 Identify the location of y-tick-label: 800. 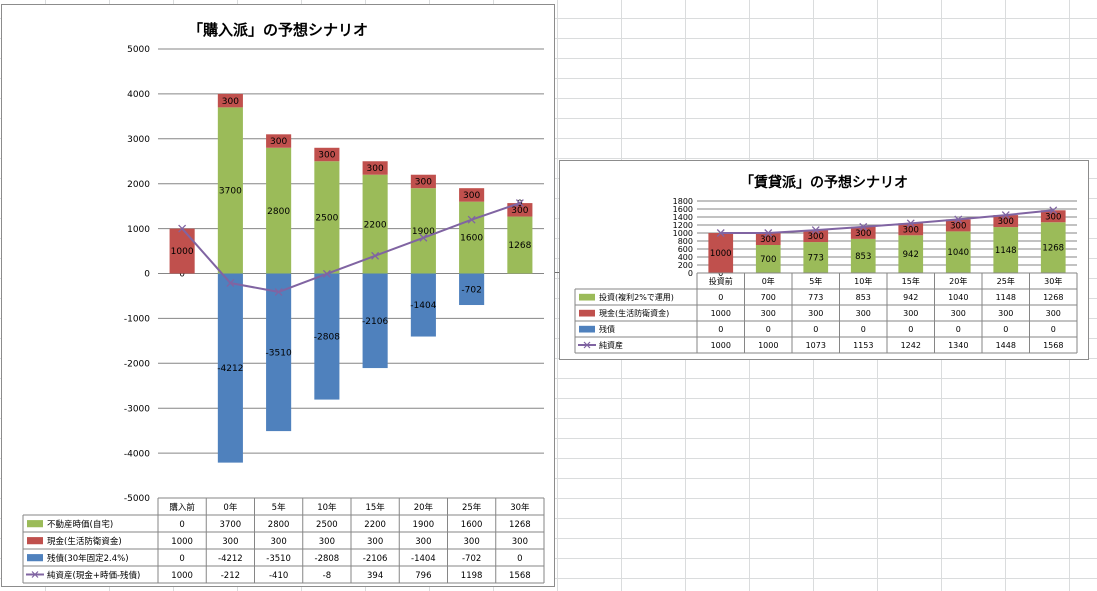
(685, 241).